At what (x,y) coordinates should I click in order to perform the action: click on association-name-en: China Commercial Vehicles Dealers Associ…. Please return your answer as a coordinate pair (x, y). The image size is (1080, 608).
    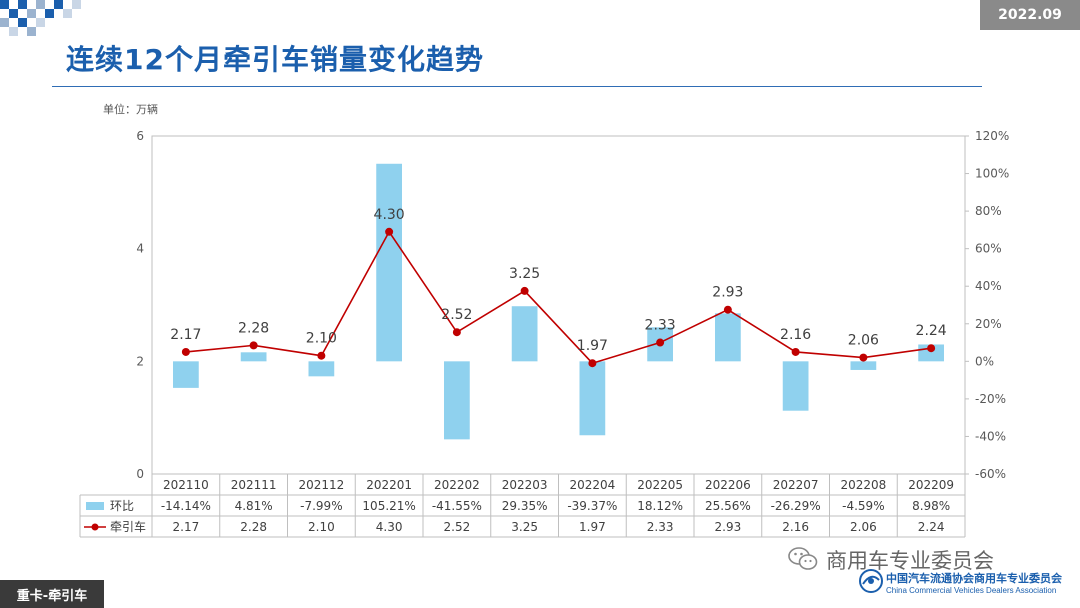
    Looking at the image, I should click on (971, 590).